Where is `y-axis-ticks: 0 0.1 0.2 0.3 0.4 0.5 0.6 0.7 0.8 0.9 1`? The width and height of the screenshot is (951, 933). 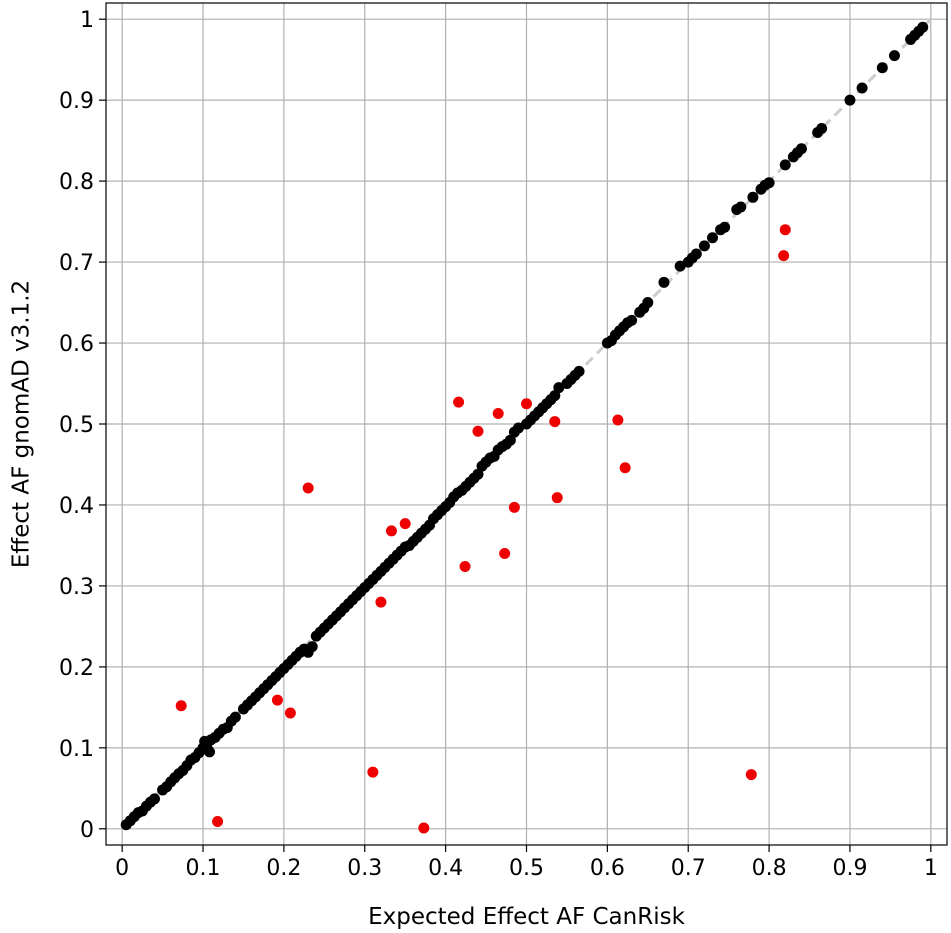 y-axis-ticks: 0 0.1 0.2 0.3 0.4 0.5 0.6 0.7 0.8 0.9 1 is located at coordinates (82, 425).